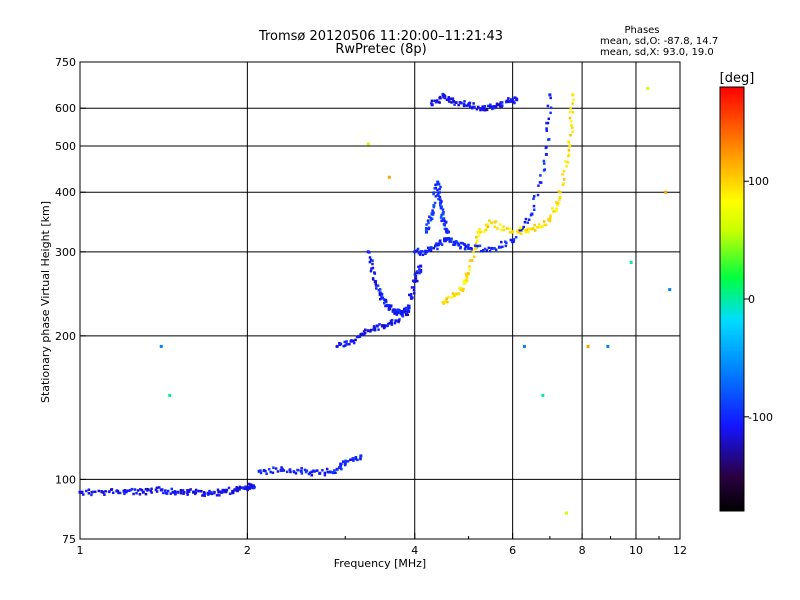 This screenshot has width=800, height=600. Describe the element at coordinates (760, 417) in the screenshot. I see `colorbar-tick-label: -100` at that location.